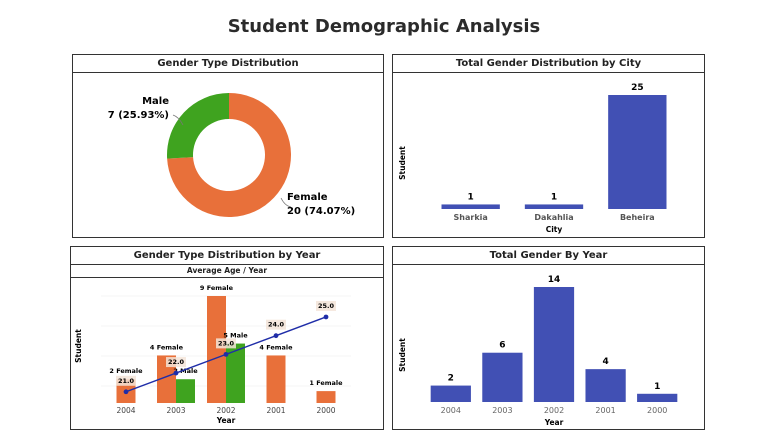  I want to click on donut-slice-male, so click(198, 126).